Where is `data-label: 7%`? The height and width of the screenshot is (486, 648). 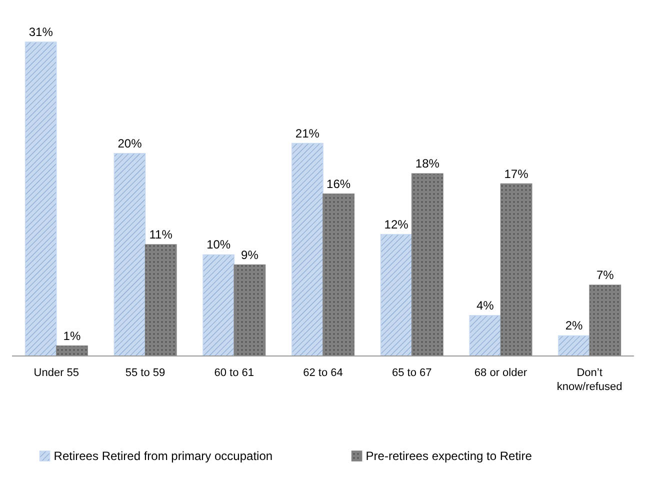 data-label: 7% is located at coordinates (605, 275).